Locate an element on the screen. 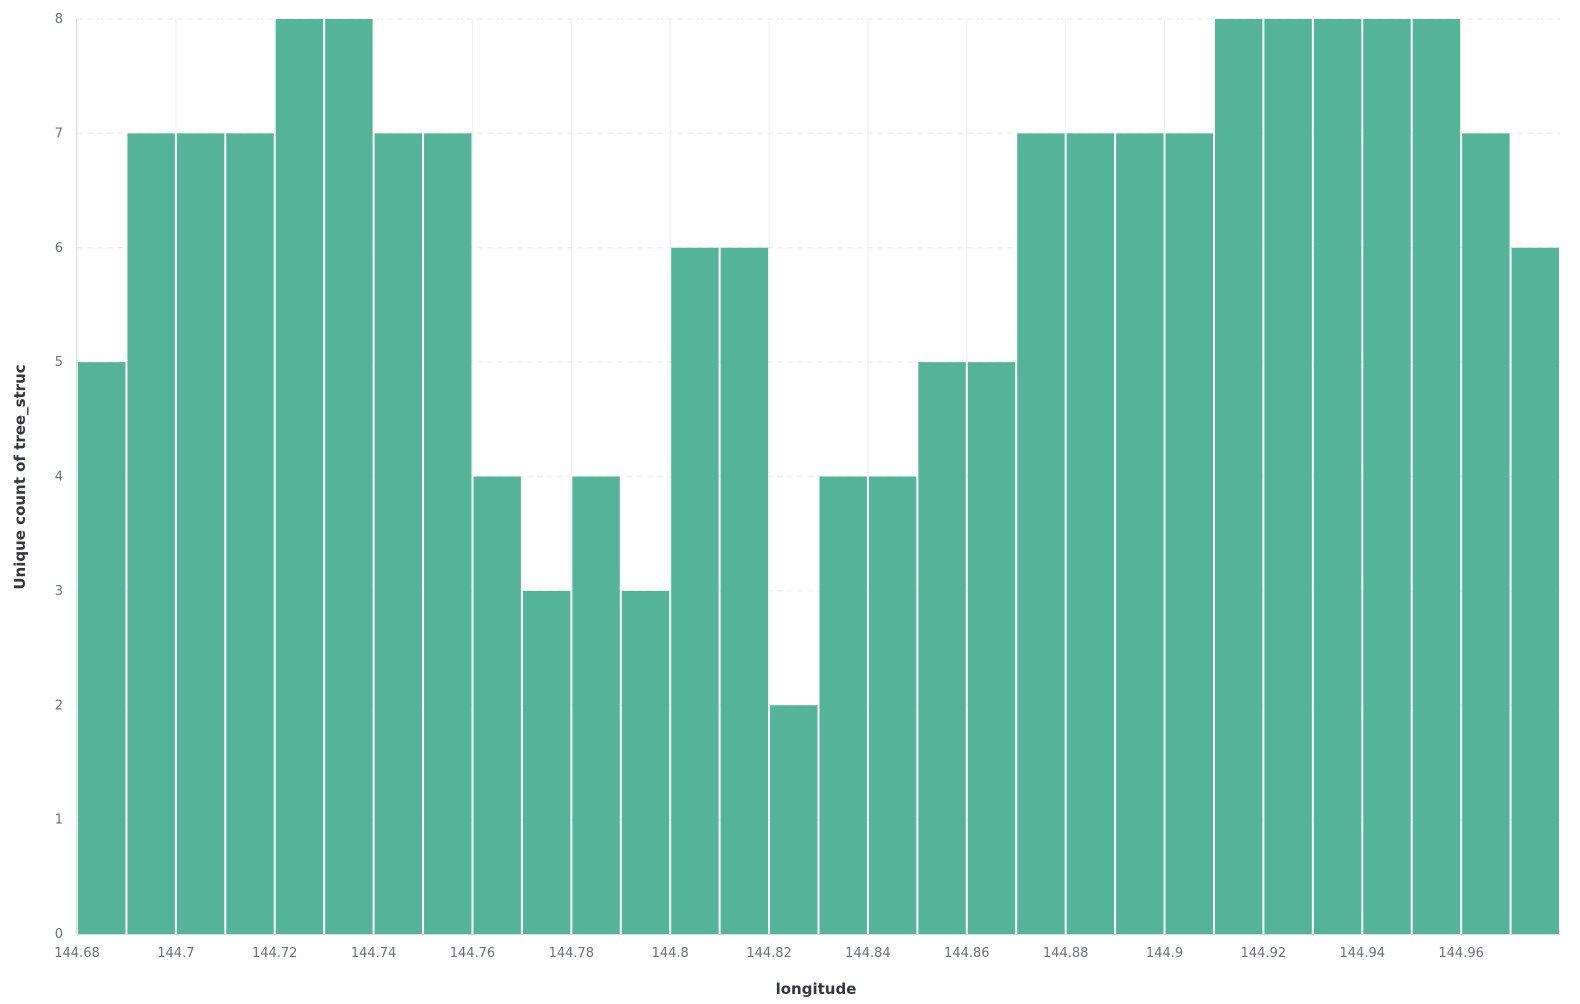  y-tick-label: 6 is located at coordinates (59, 248).